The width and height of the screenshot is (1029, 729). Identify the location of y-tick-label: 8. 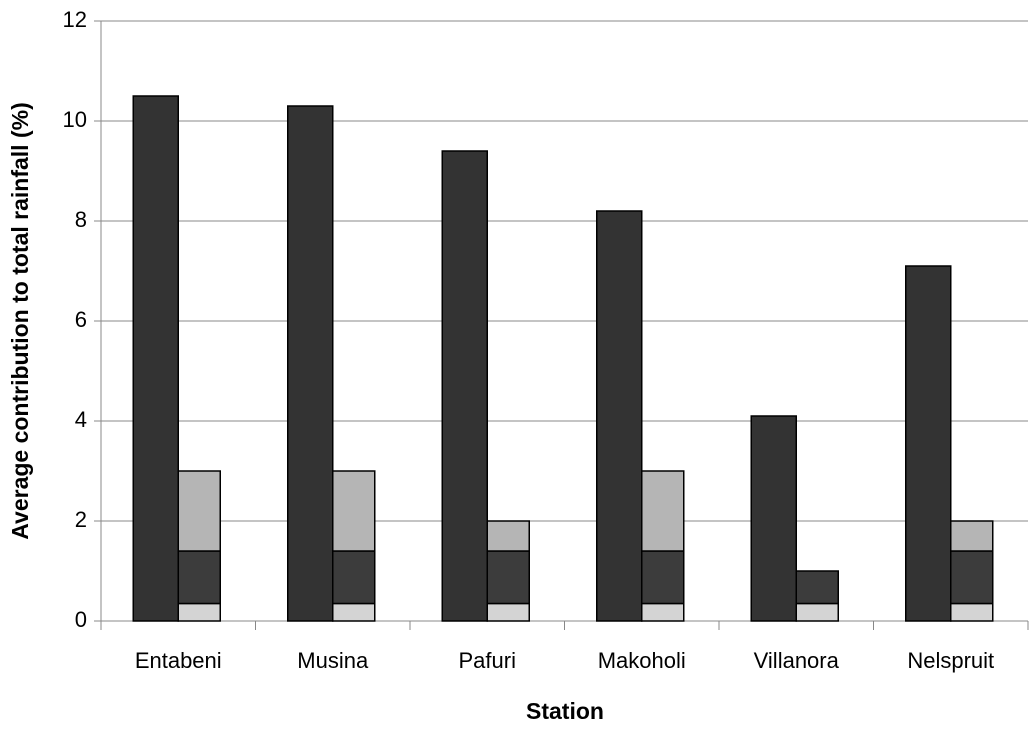
(81, 219).